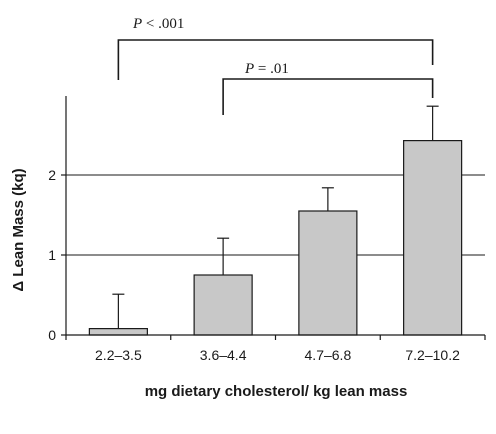 The height and width of the screenshot is (434, 496). I want to click on significance-brackets: P < .001 P = .01, so click(275, 65).